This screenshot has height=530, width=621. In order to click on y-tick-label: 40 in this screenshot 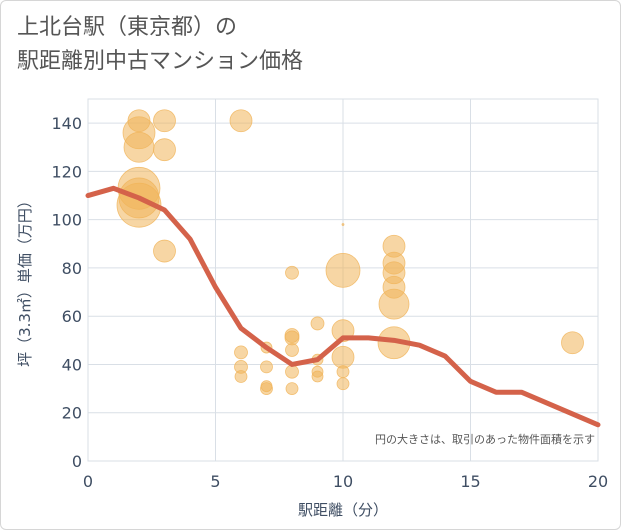, I will do `click(72, 364)`.